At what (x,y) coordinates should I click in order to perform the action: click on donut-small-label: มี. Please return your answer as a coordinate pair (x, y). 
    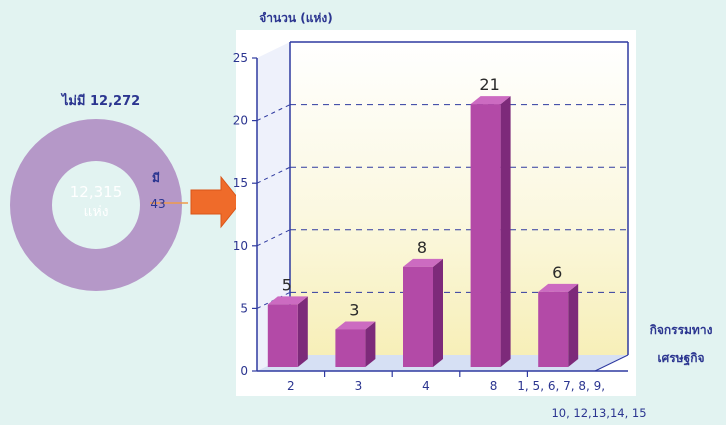
    Looking at the image, I should click on (156, 178).